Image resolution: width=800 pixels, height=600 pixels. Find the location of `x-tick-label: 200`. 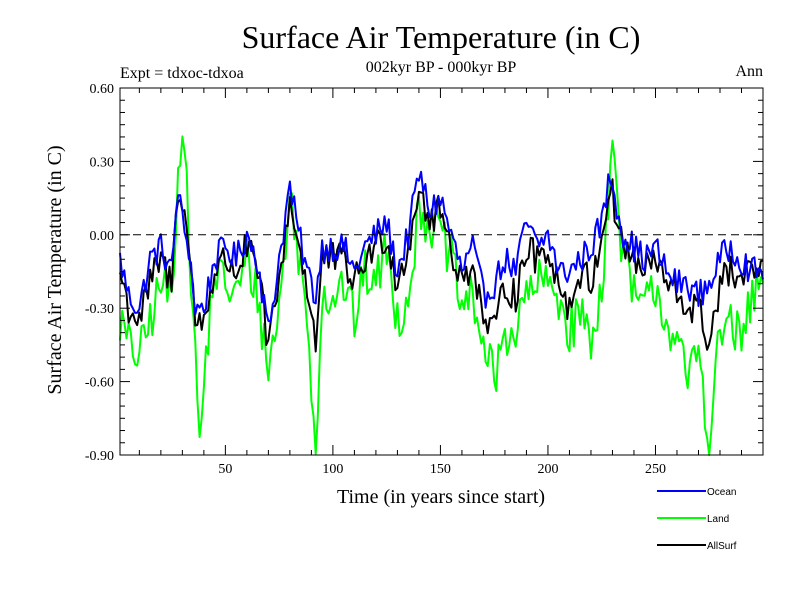

x-tick-label: 200 is located at coordinates (547, 469).